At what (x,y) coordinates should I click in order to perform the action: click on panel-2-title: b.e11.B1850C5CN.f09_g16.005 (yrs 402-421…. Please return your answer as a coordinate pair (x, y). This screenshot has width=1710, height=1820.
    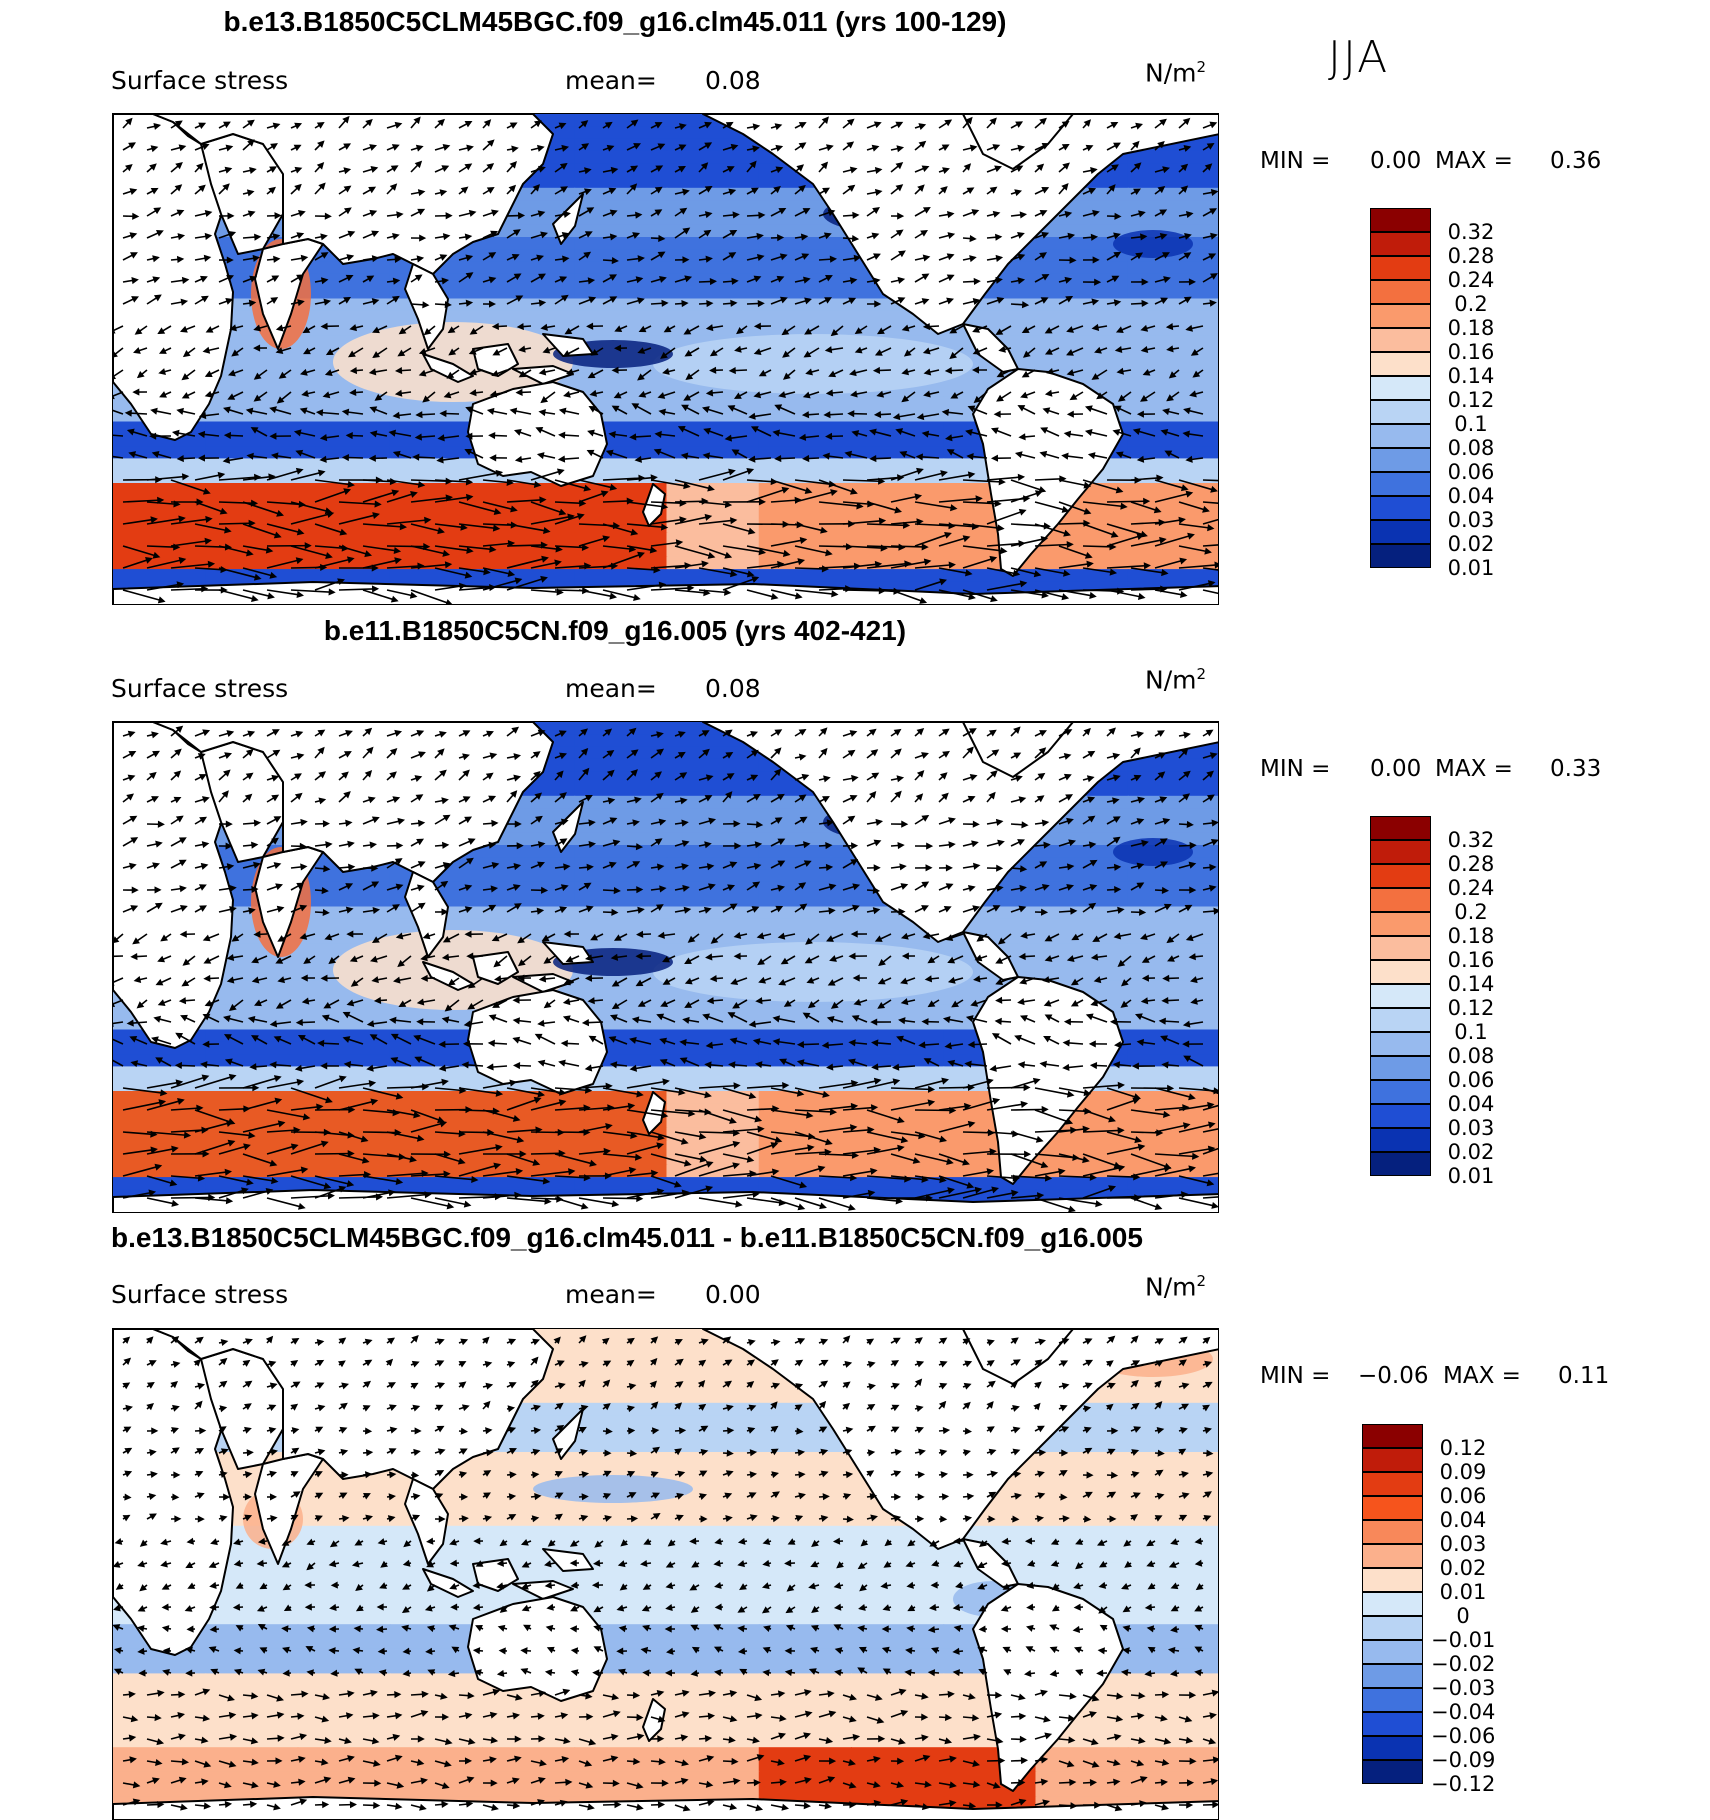
    Looking at the image, I should click on (615, 631).